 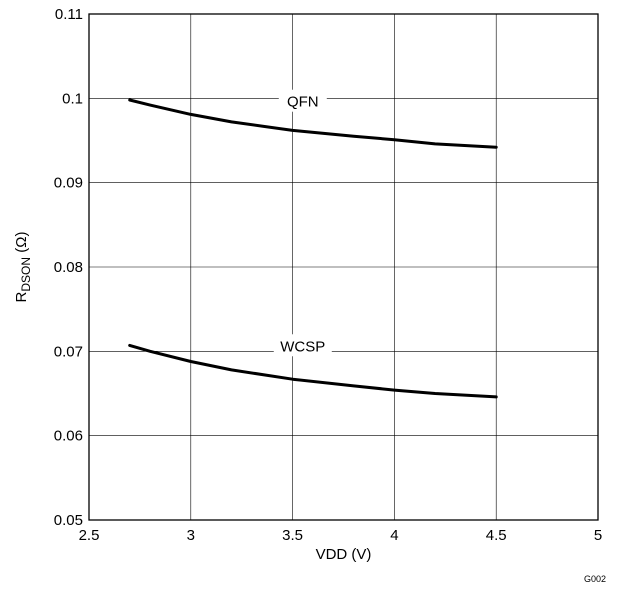 I want to click on series-label-bg-qfn, so click(x=302, y=100).